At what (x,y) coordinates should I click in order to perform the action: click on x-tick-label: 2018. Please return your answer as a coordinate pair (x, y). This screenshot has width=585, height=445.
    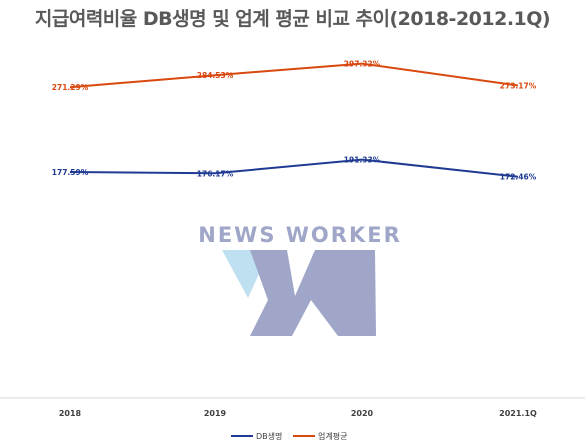
    Looking at the image, I should click on (70, 413).